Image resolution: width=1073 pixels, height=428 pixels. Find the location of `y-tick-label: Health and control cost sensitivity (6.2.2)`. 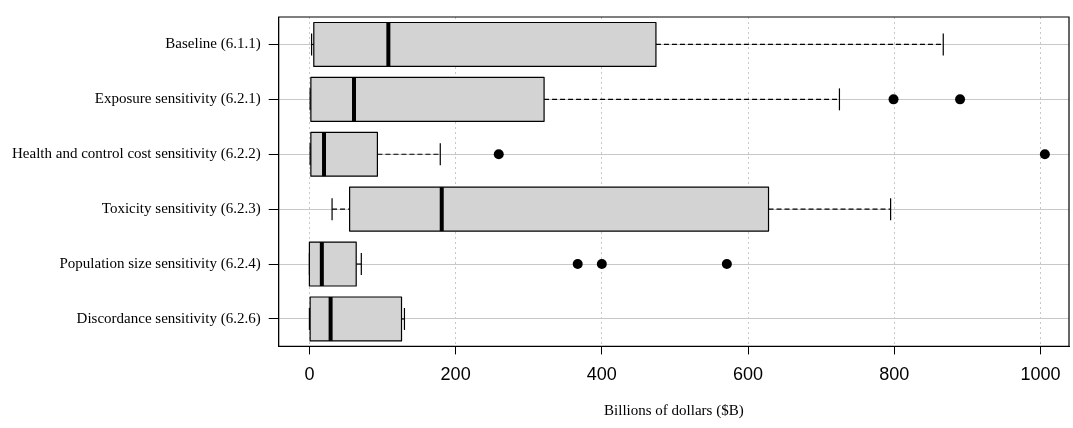

y-tick-label: Health and control cost sensitivity (6.2.2) is located at coordinates (136, 154).